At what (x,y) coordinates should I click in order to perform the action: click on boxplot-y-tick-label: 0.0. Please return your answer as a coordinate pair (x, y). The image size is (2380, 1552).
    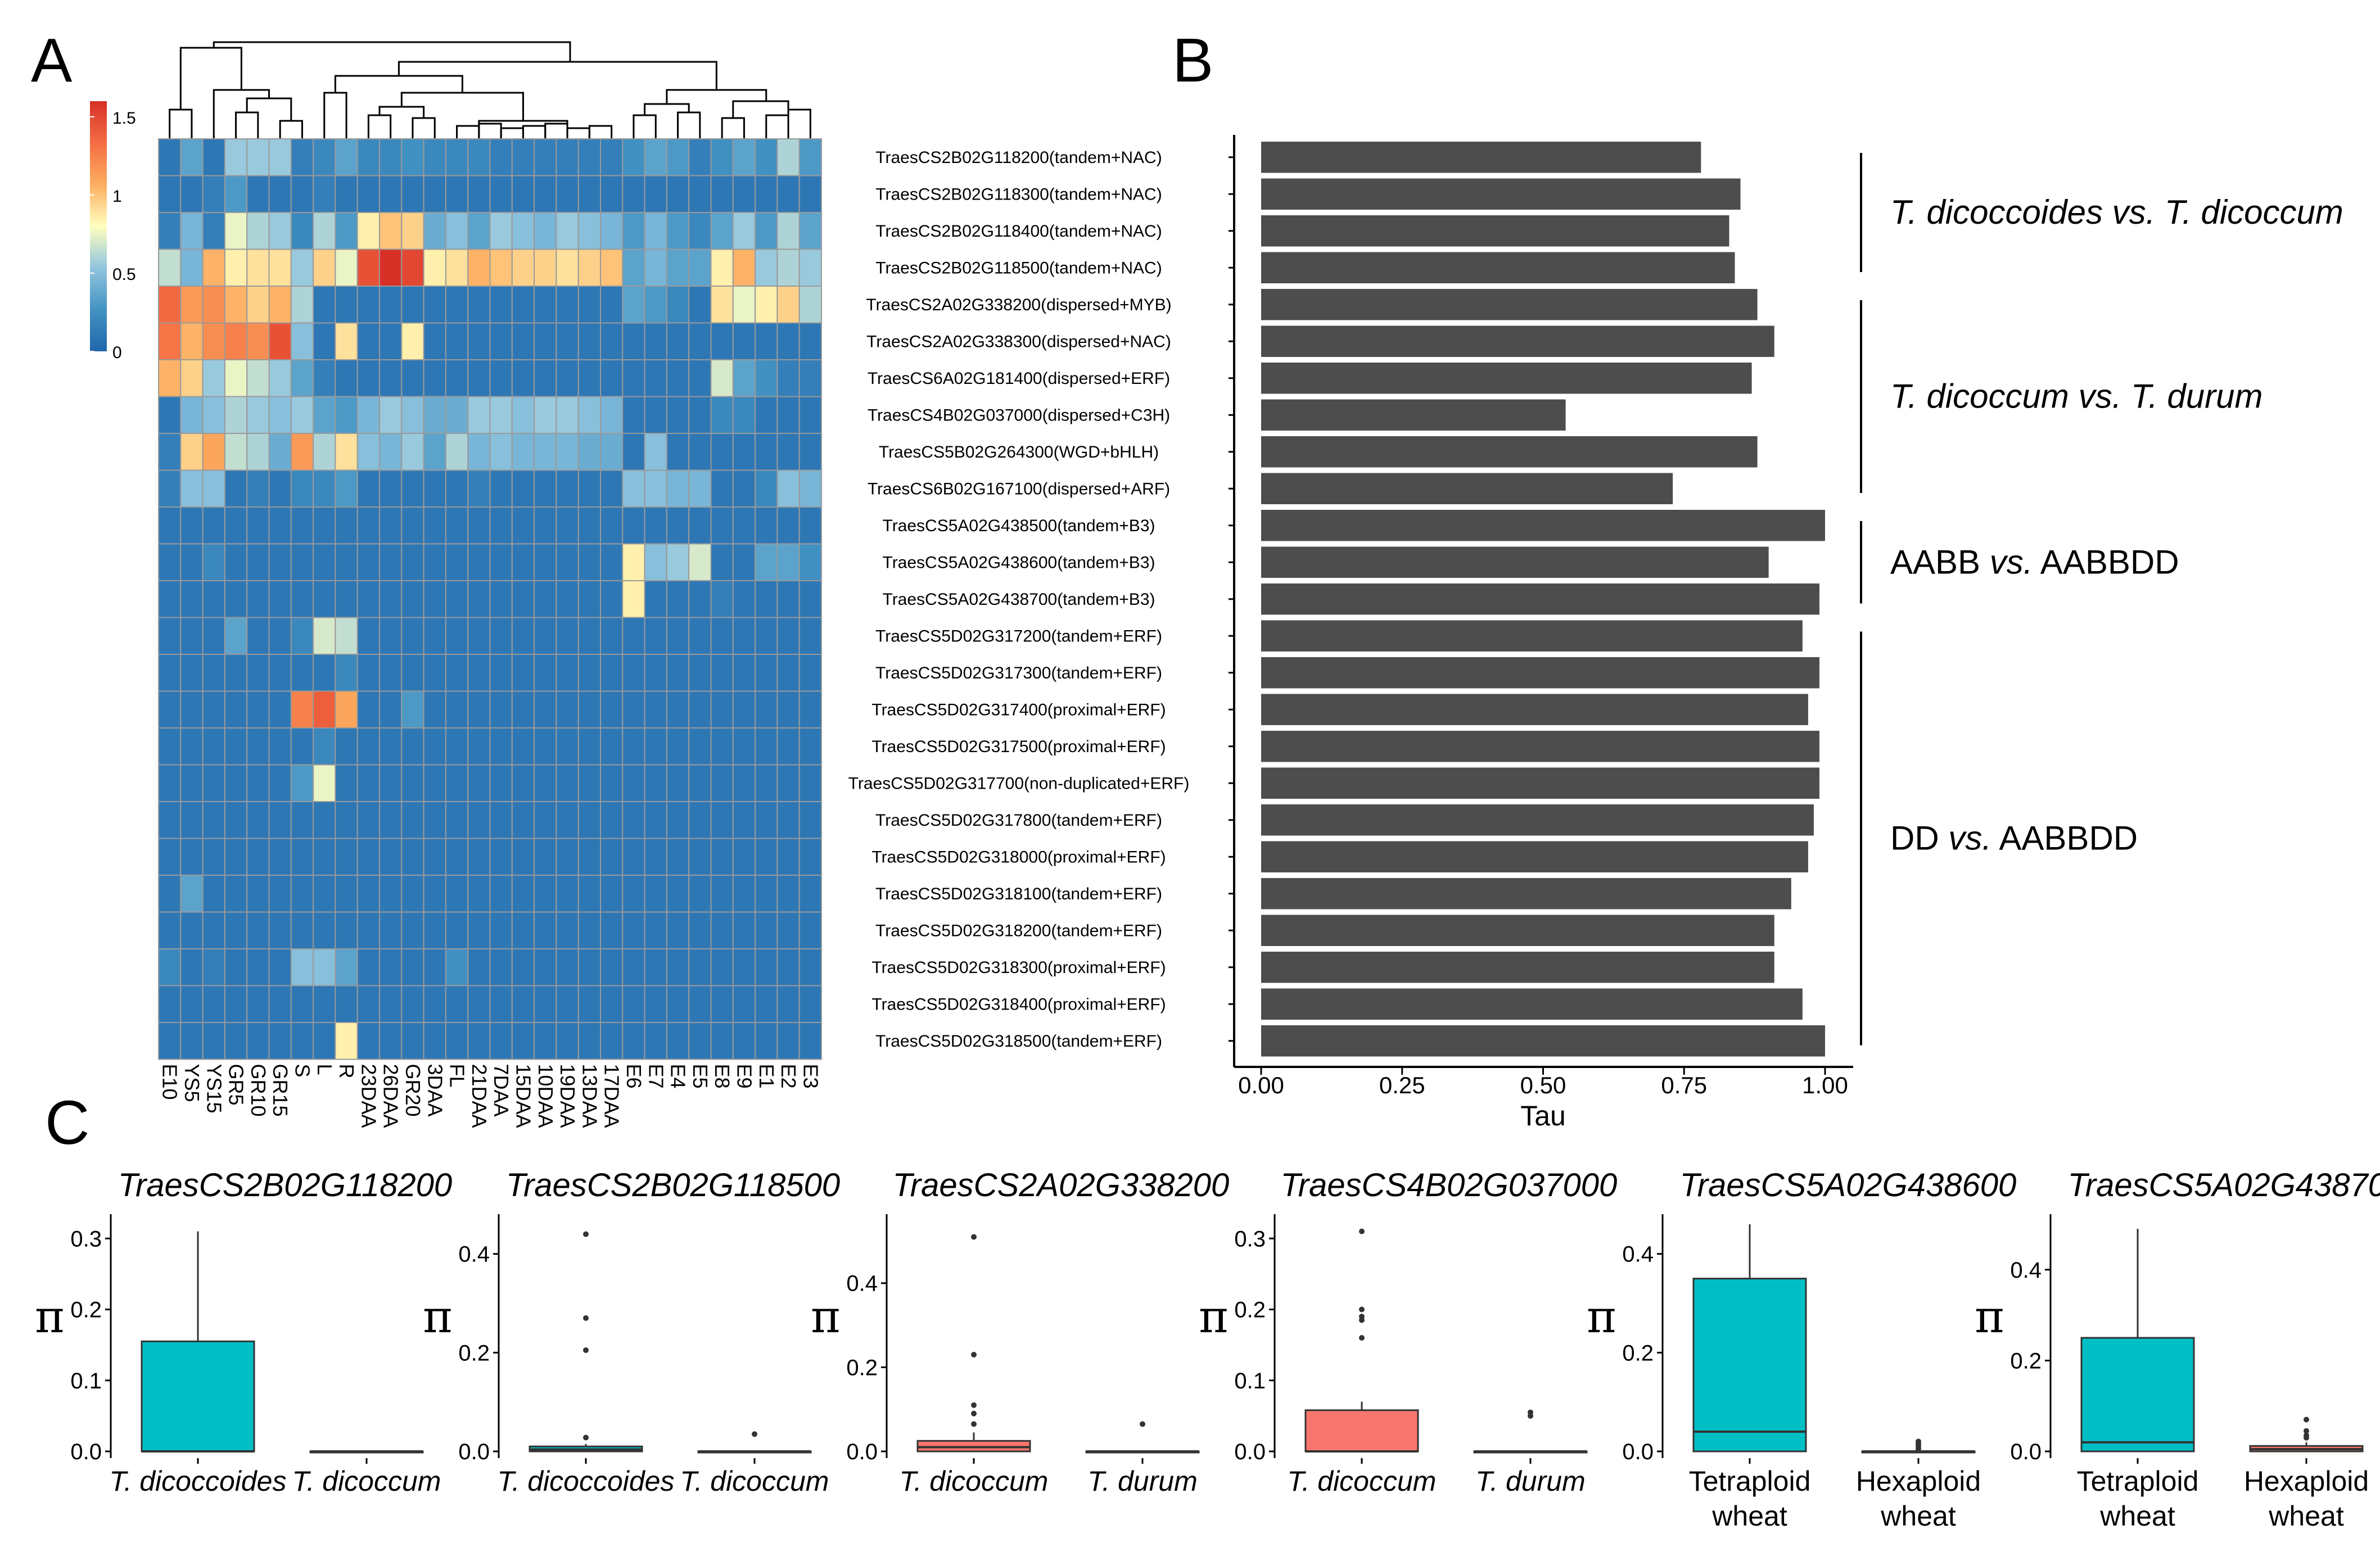
    Looking at the image, I should click on (2026, 1452).